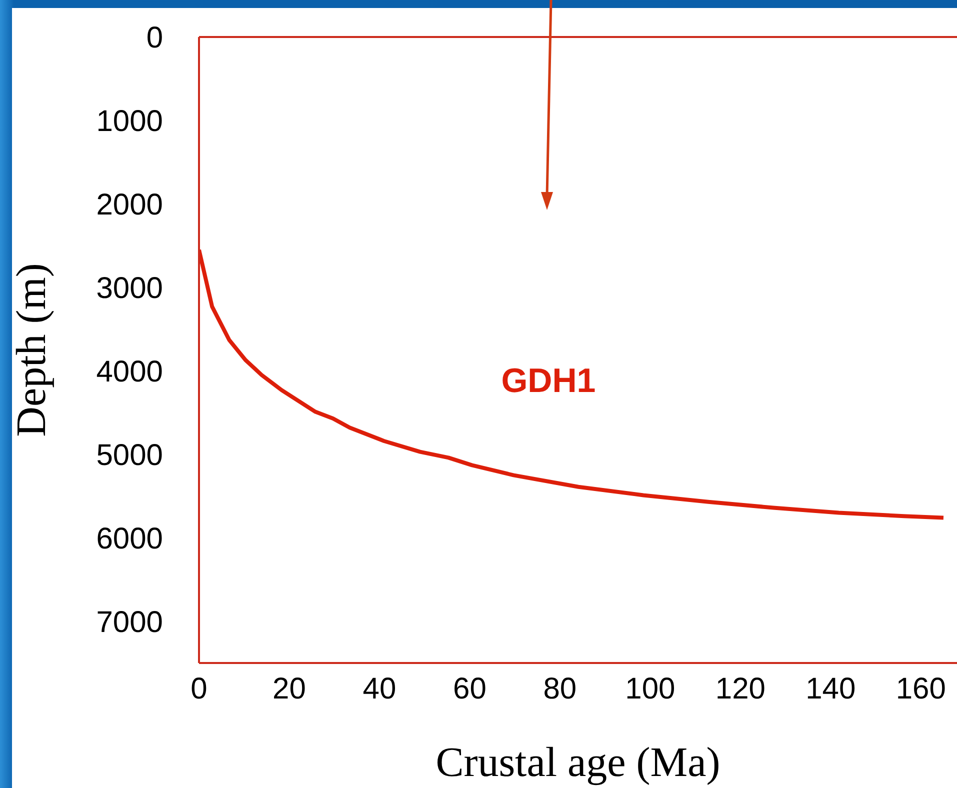 The height and width of the screenshot is (788, 957). I want to click on x-tick-label: 100, so click(650, 689).